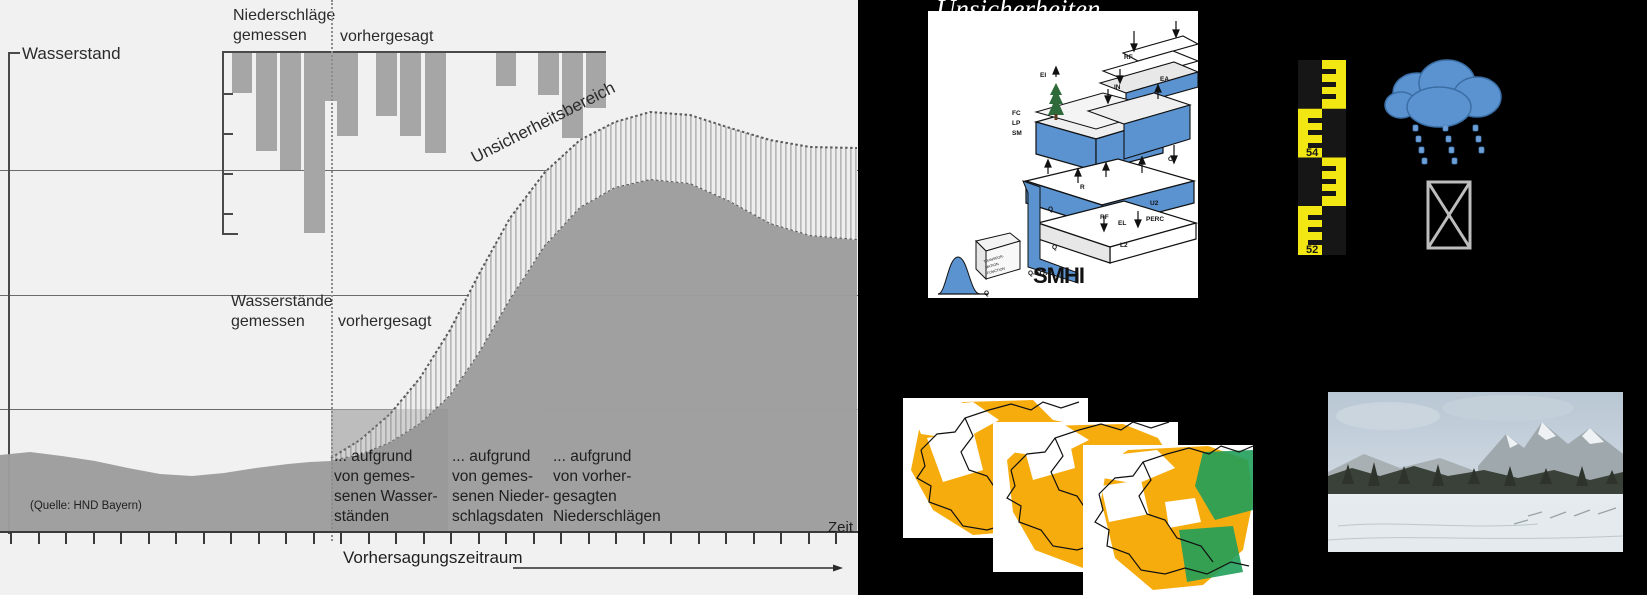  I want to click on precipitation-axis, so click(230, 143).